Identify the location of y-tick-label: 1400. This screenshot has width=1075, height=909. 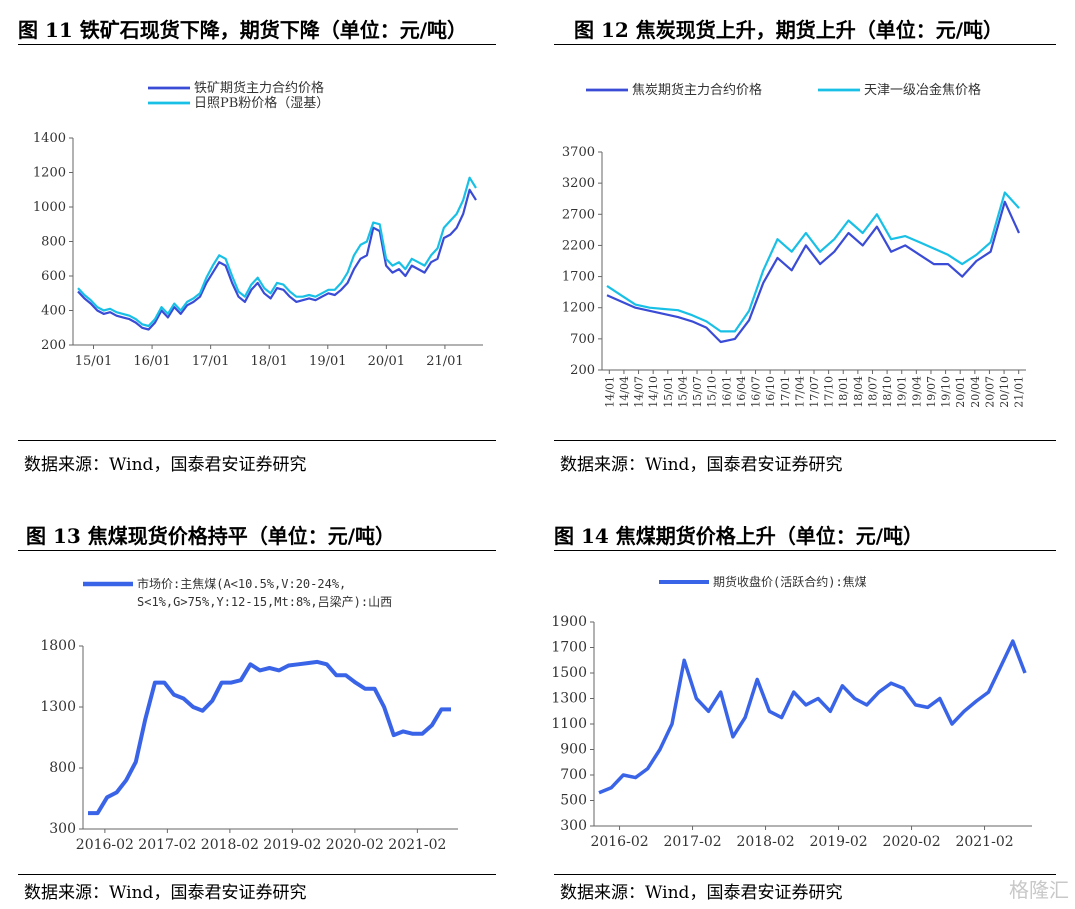
(49, 138).